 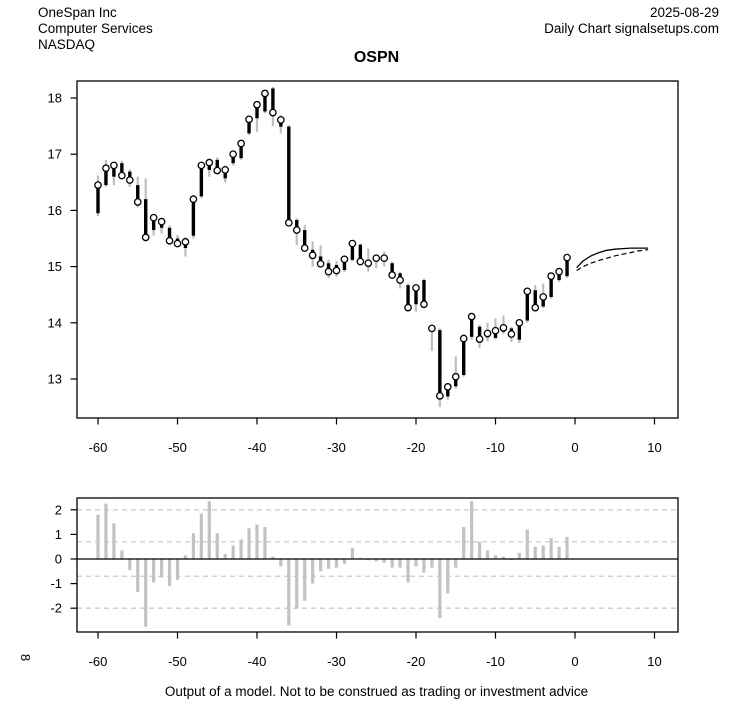 I want to click on header-left: OneSpan Inc Computer Services NASDAQ, so click(x=95, y=29).